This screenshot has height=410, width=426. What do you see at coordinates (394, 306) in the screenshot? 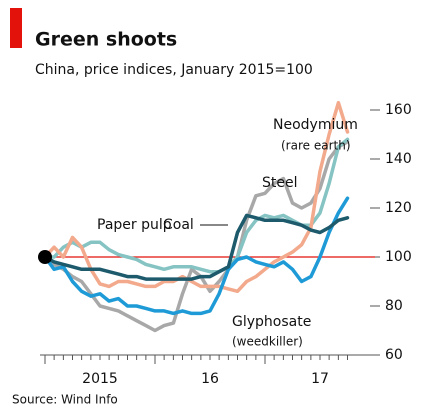
I see `y-tick-label: 80` at bounding box center [394, 306].